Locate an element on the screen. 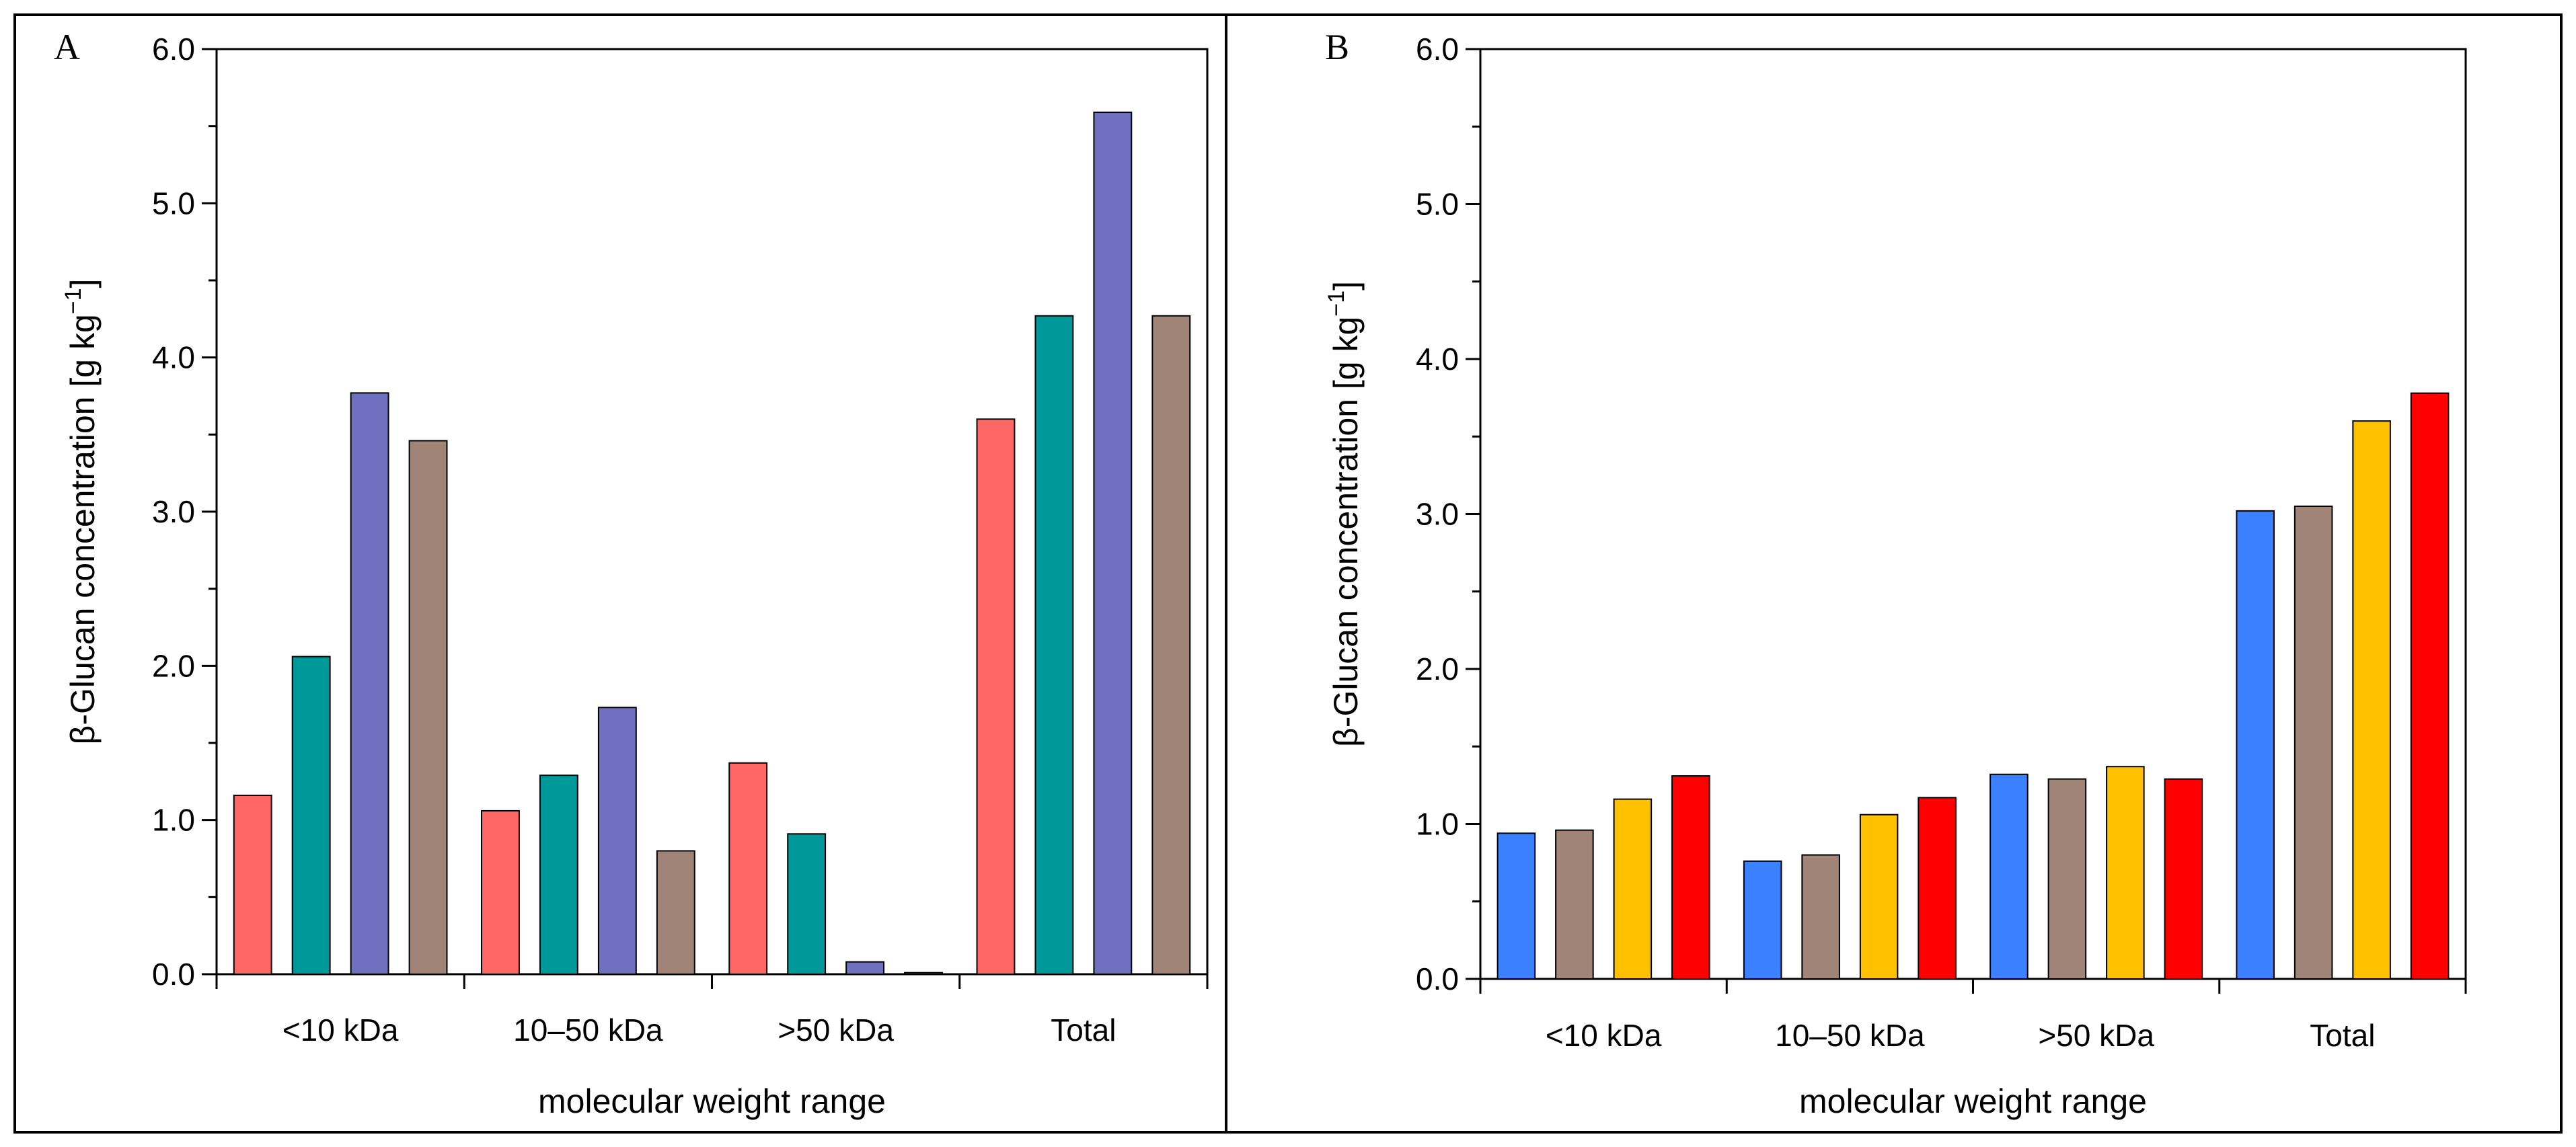 This screenshot has width=2576, height=1147. panel-letter: B is located at coordinates (1337, 47).